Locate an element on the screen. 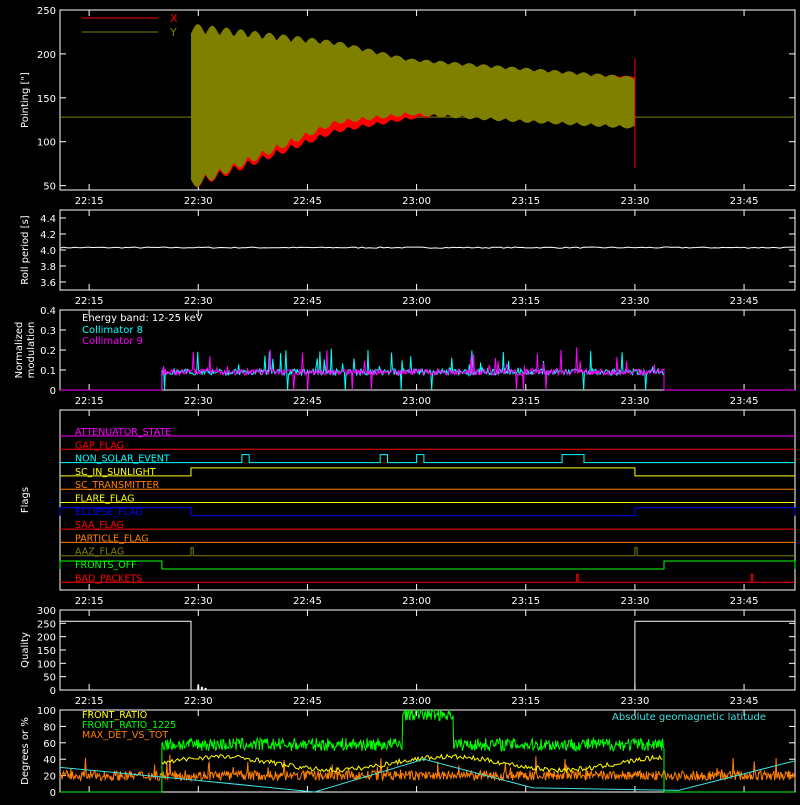 The width and height of the screenshot is (800, 805). geomag-latitude-line is located at coordinates (427, 775).